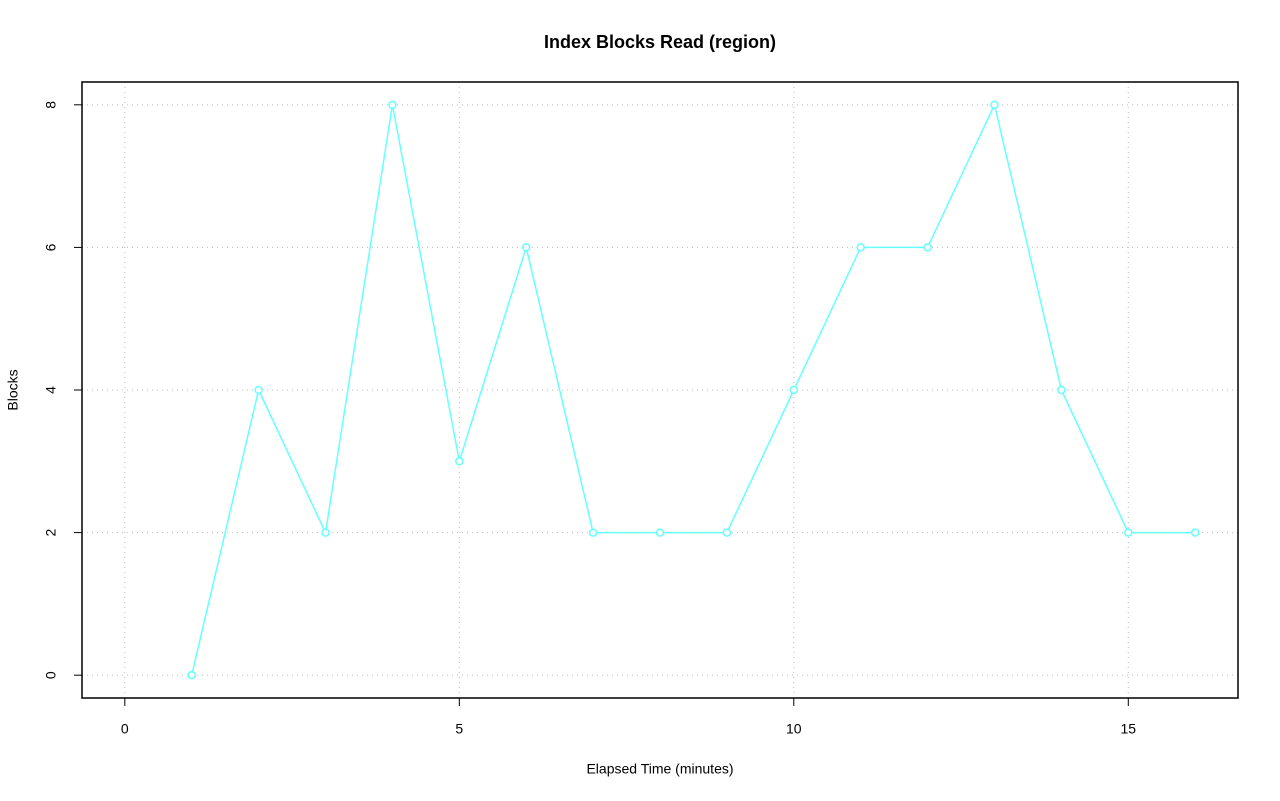 Image resolution: width=1280 pixels, height=801 pixels. Describe the element at coordinates (459, 729) in the screenshot. I see `x-tick-label: 5` at that location.